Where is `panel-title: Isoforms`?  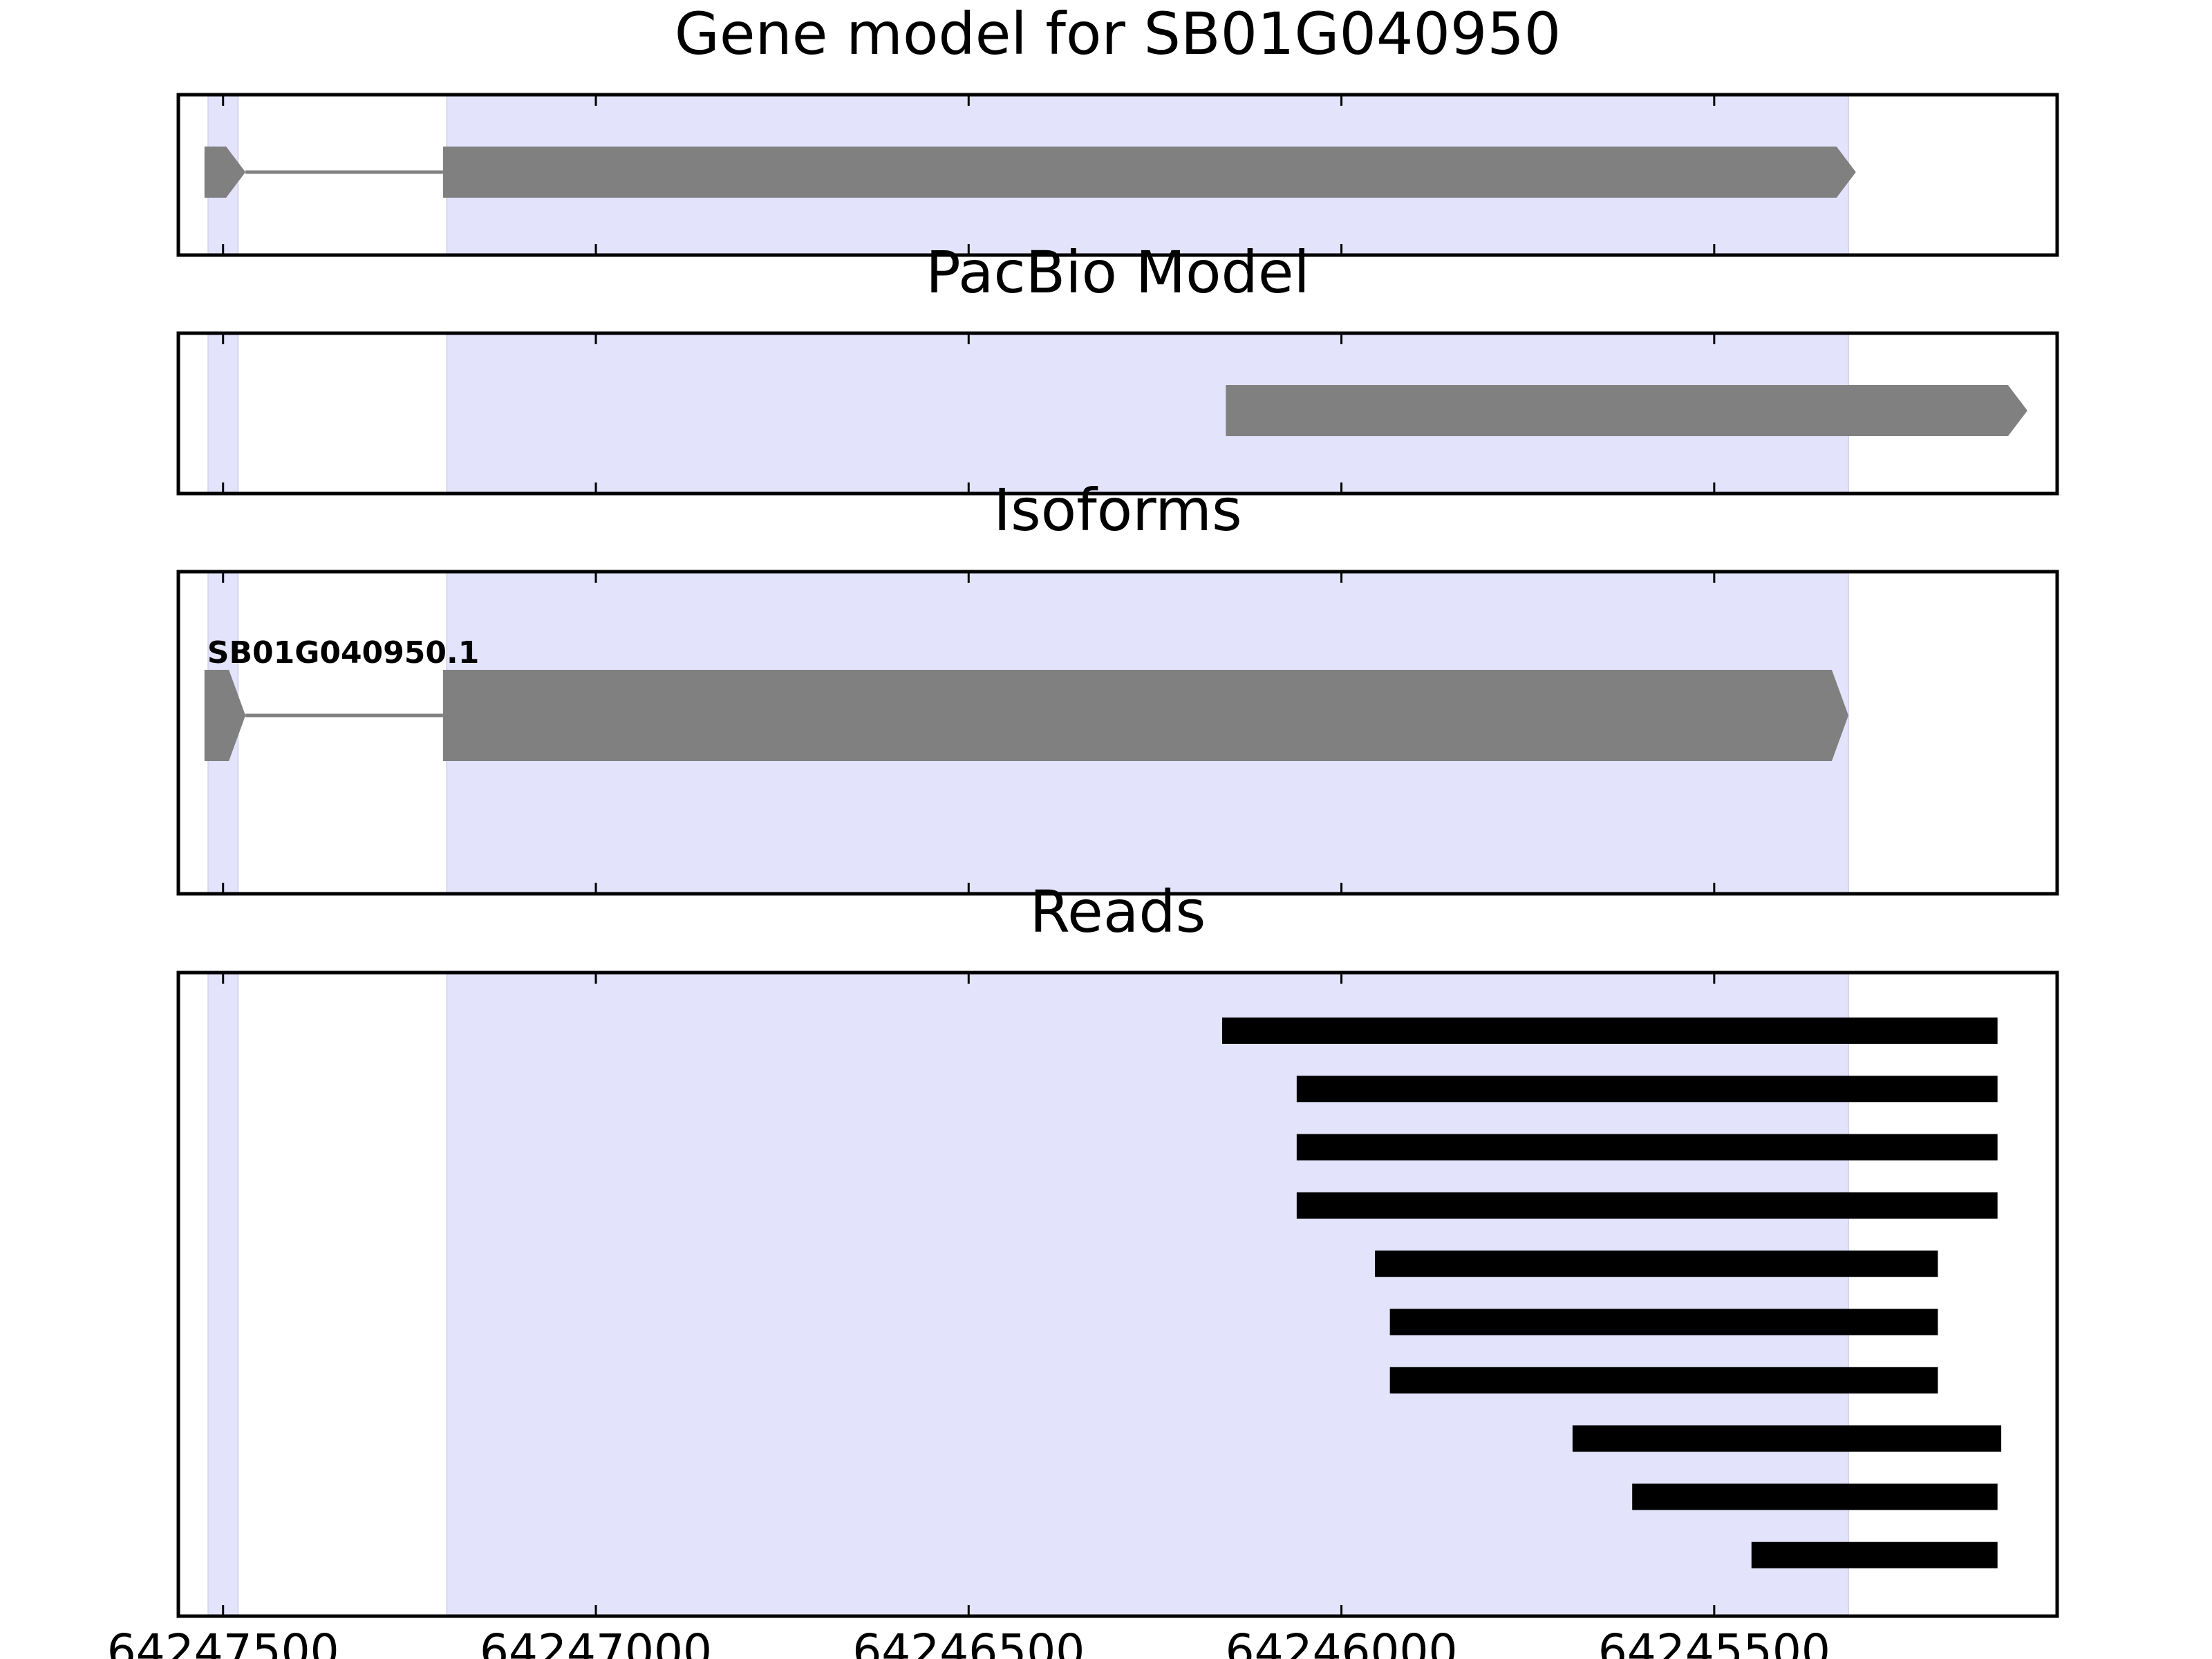
panel-title: Isoforms is located at coordinates (1117, 510).